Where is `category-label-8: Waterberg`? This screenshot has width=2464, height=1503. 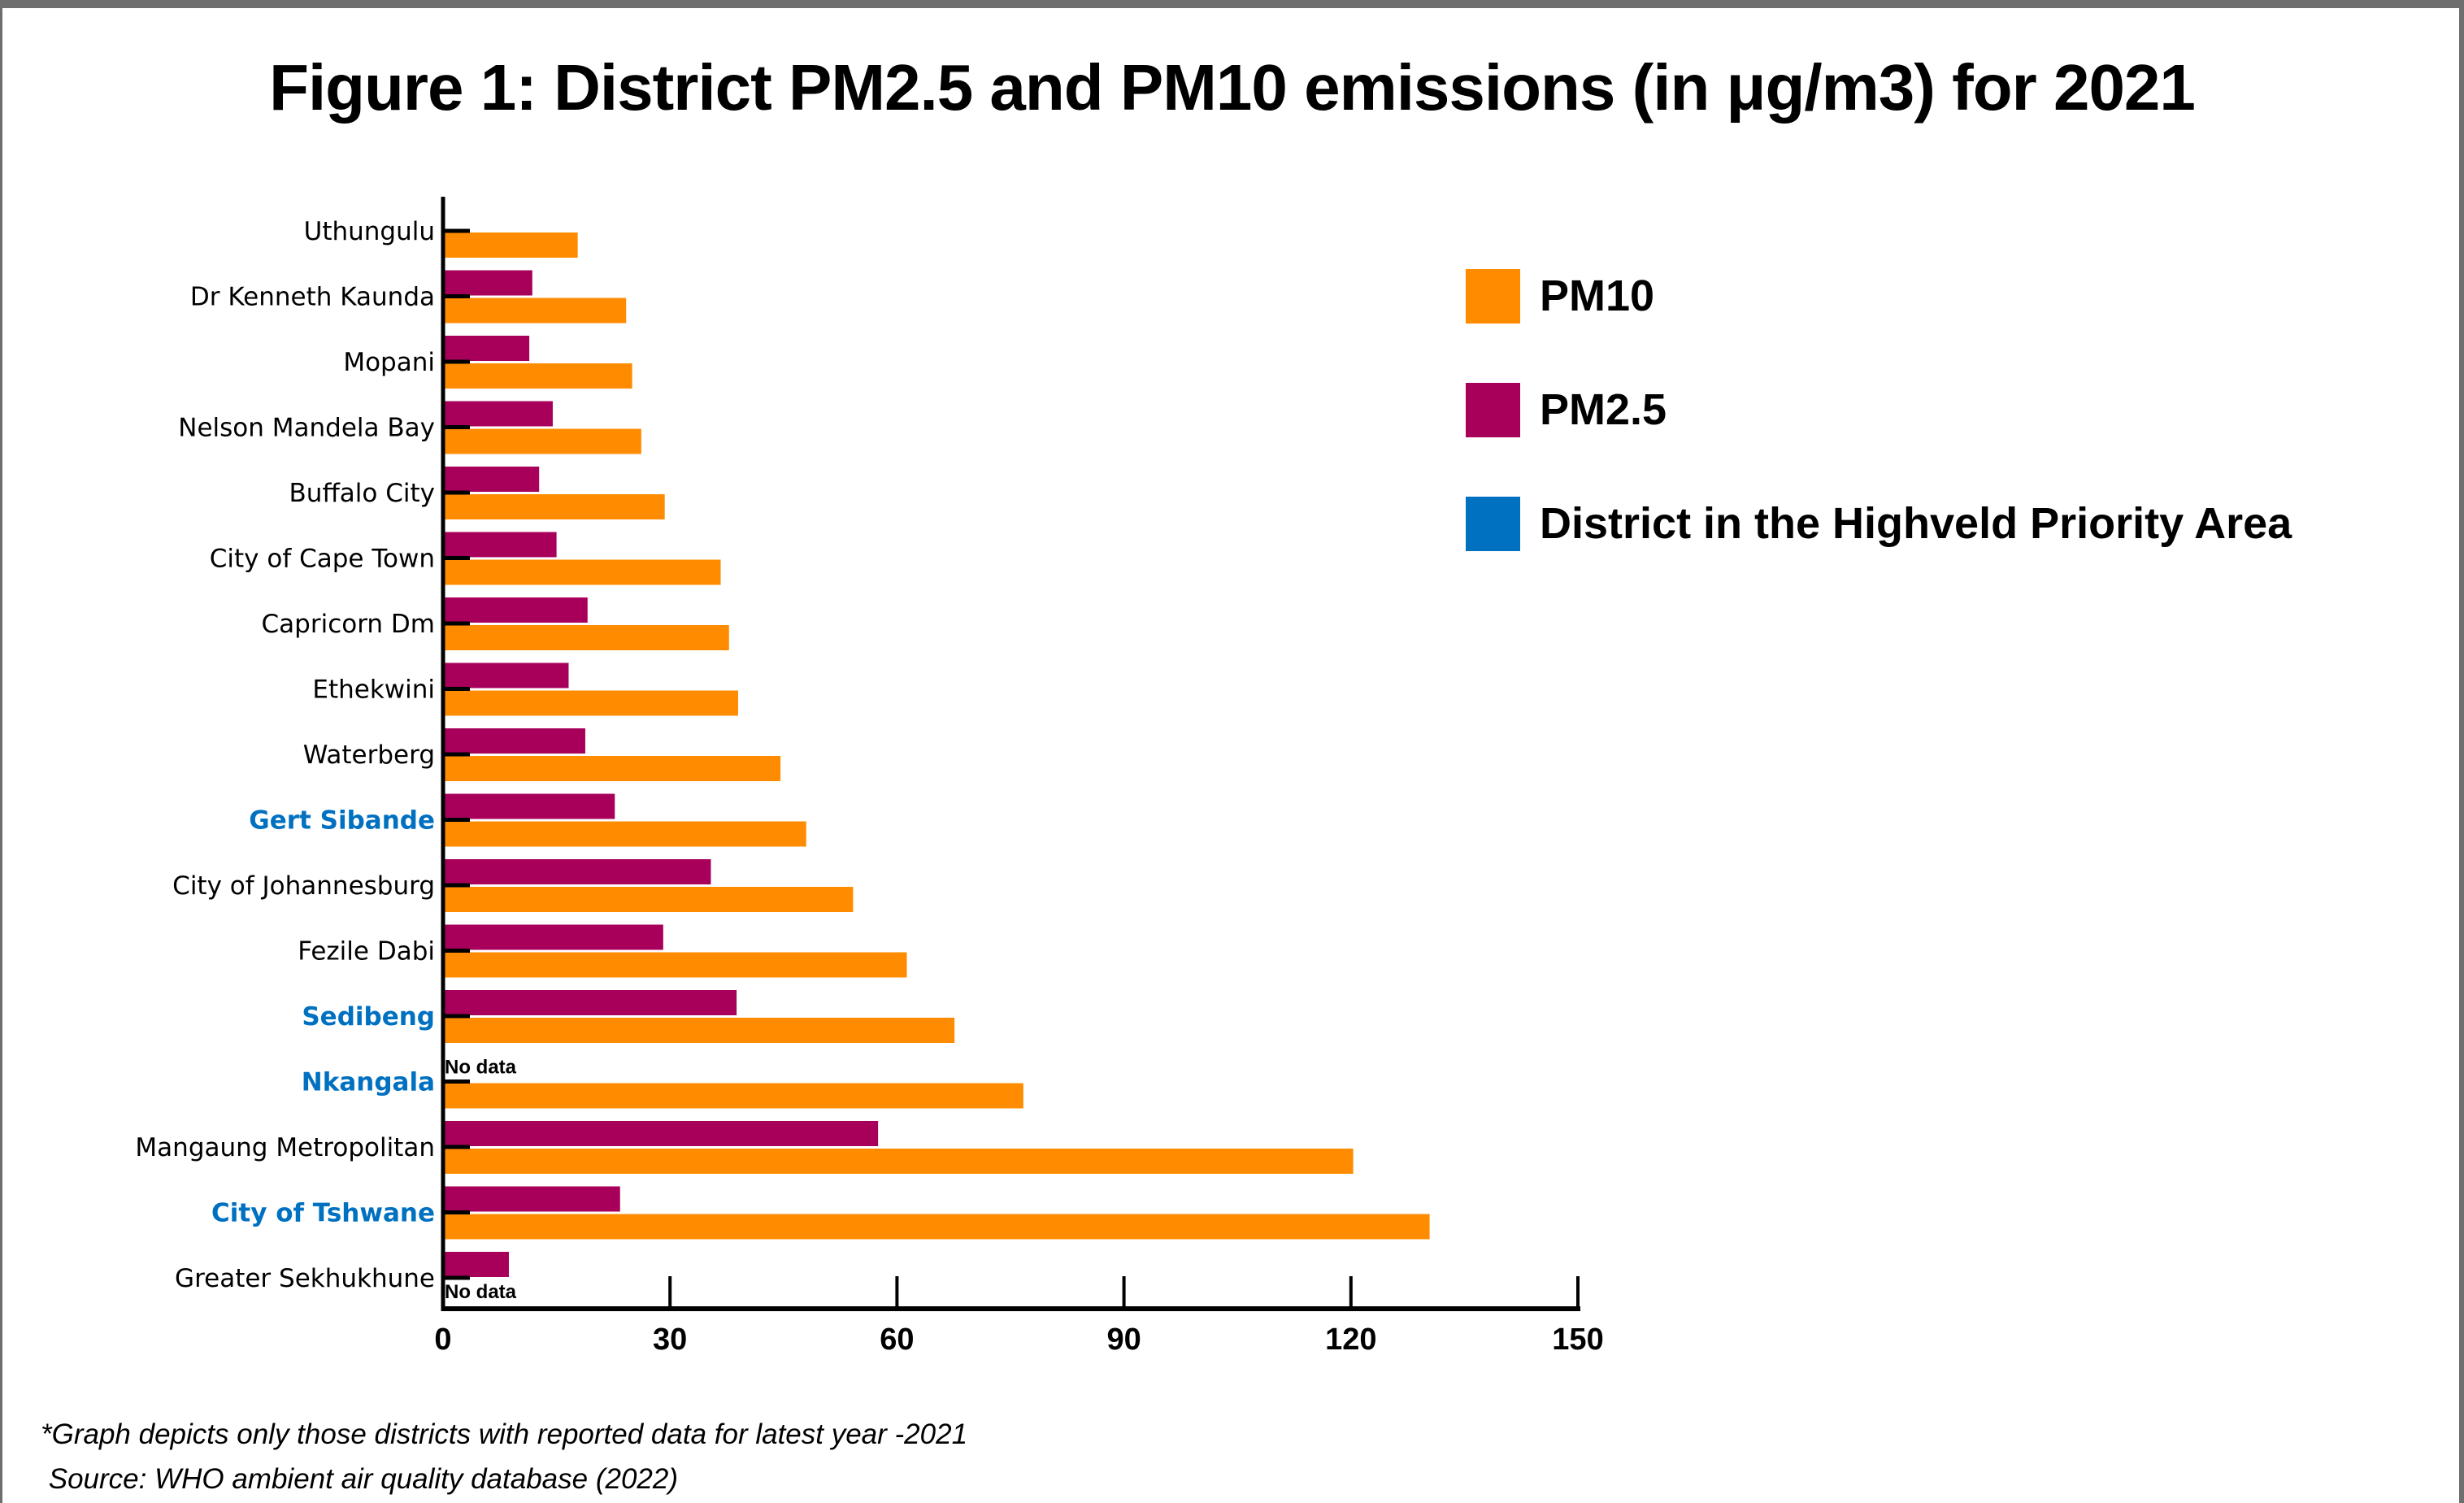
category-label-8: Waterberg is located at coordinates (369, 755).